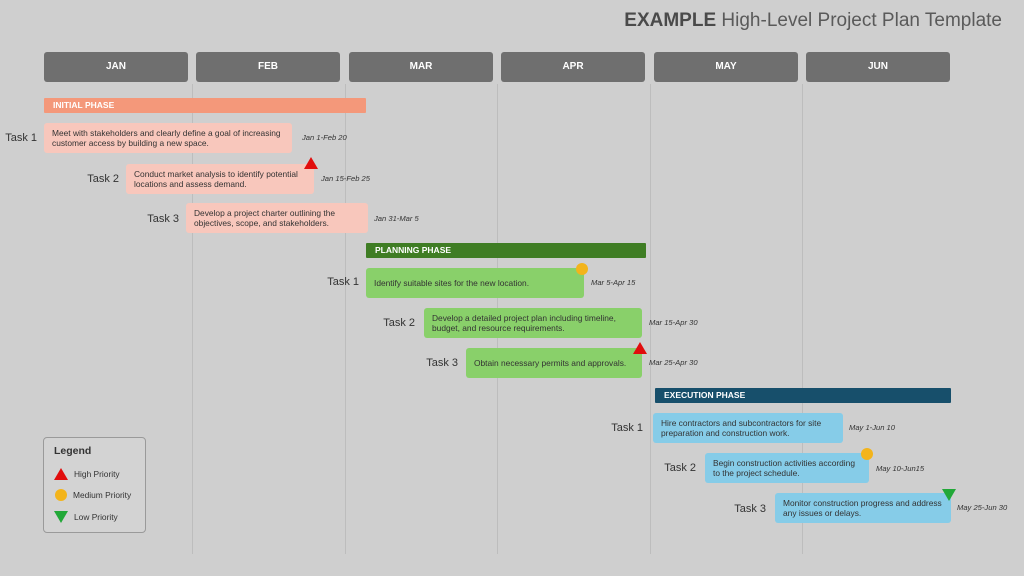 Image resolution: width=1024 pixels, height=576 pixels. Describe the element at coordinates (726, 67) in the screenshot. I see `month-header-may: MAY` at that location.